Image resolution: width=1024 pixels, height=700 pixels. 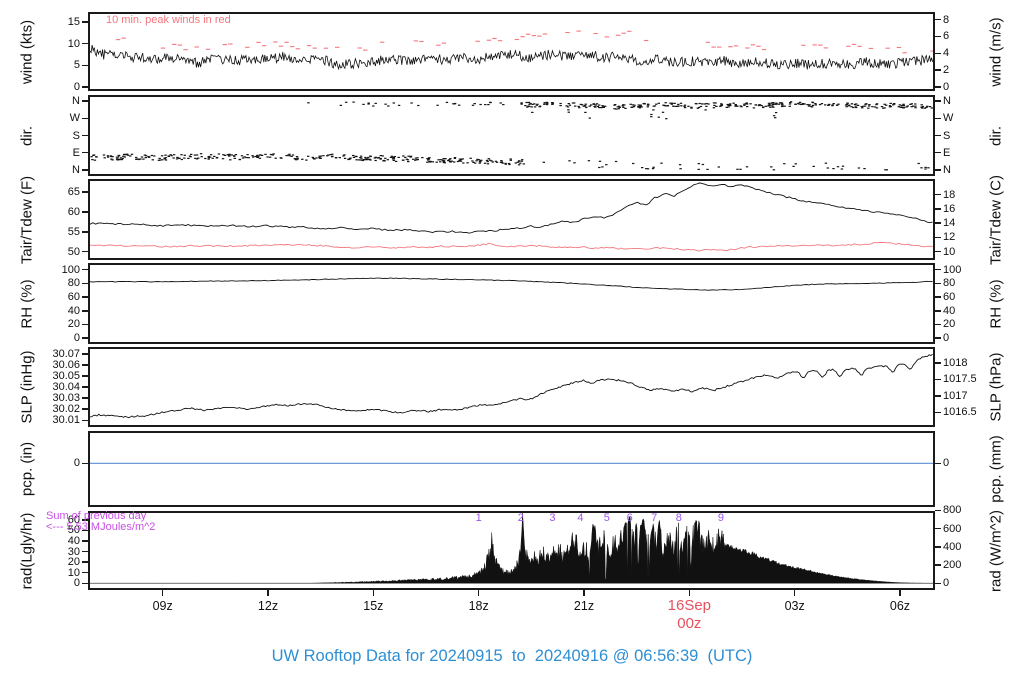 I want to click on y-tick-label: 30.03, so click(x=66, y=398).